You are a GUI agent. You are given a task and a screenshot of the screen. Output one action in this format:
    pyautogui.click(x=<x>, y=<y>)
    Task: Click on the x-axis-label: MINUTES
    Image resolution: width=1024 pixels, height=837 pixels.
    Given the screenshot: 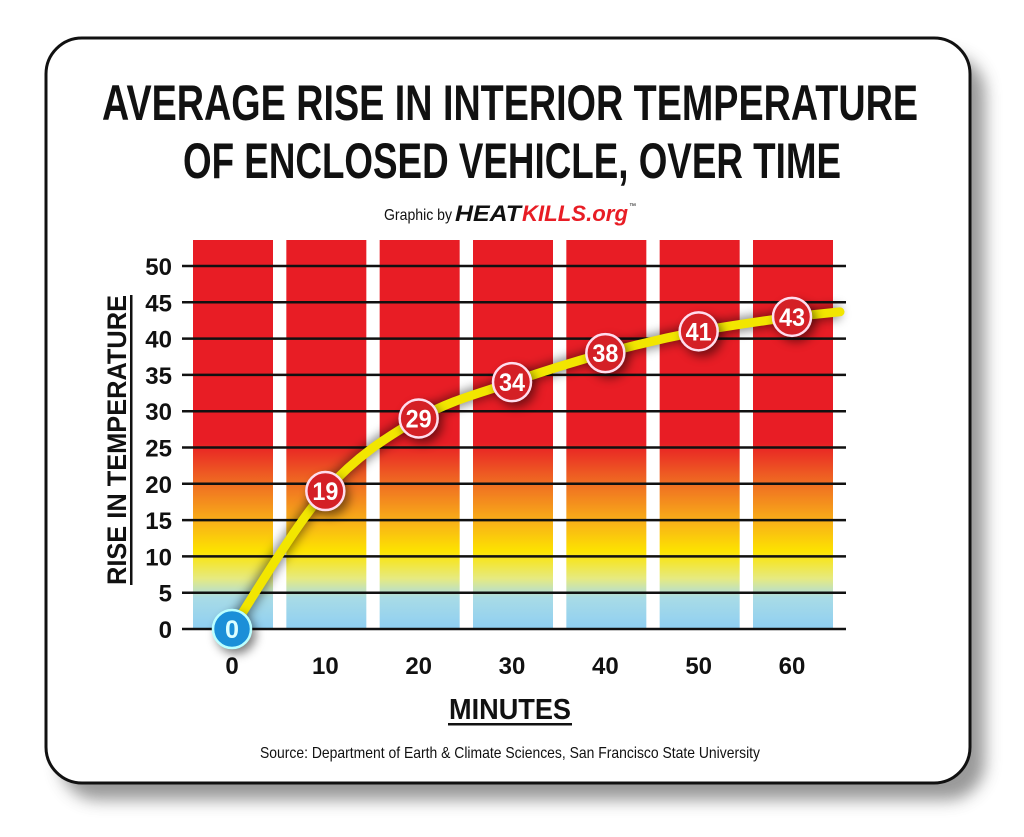 What is the action you would take?
    pyautogui.click(x=510, y=710)
    